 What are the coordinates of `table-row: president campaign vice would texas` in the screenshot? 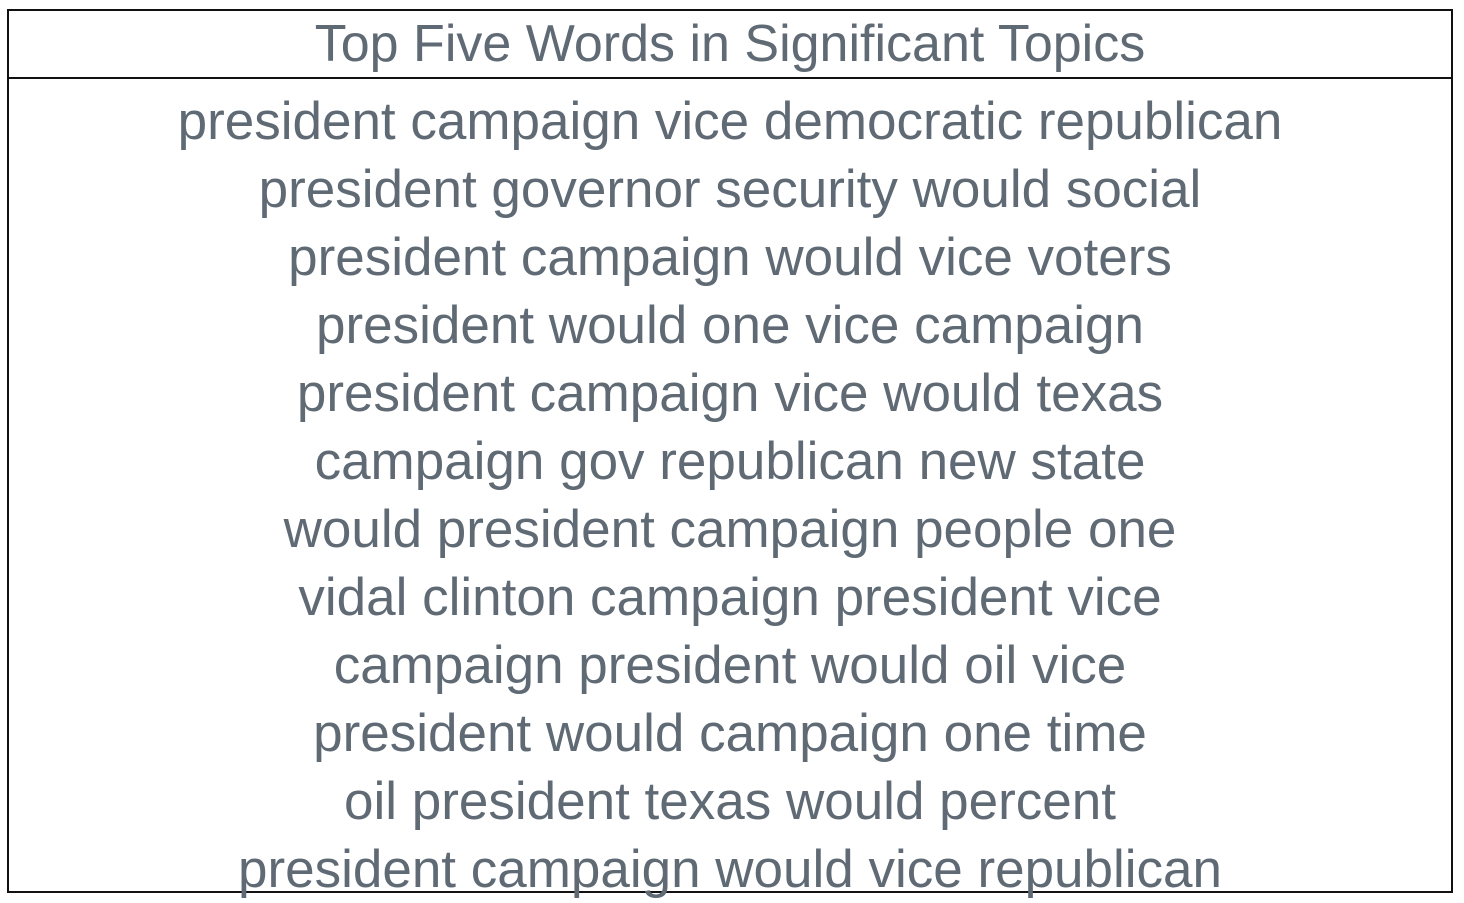 It's located at (730, 393).